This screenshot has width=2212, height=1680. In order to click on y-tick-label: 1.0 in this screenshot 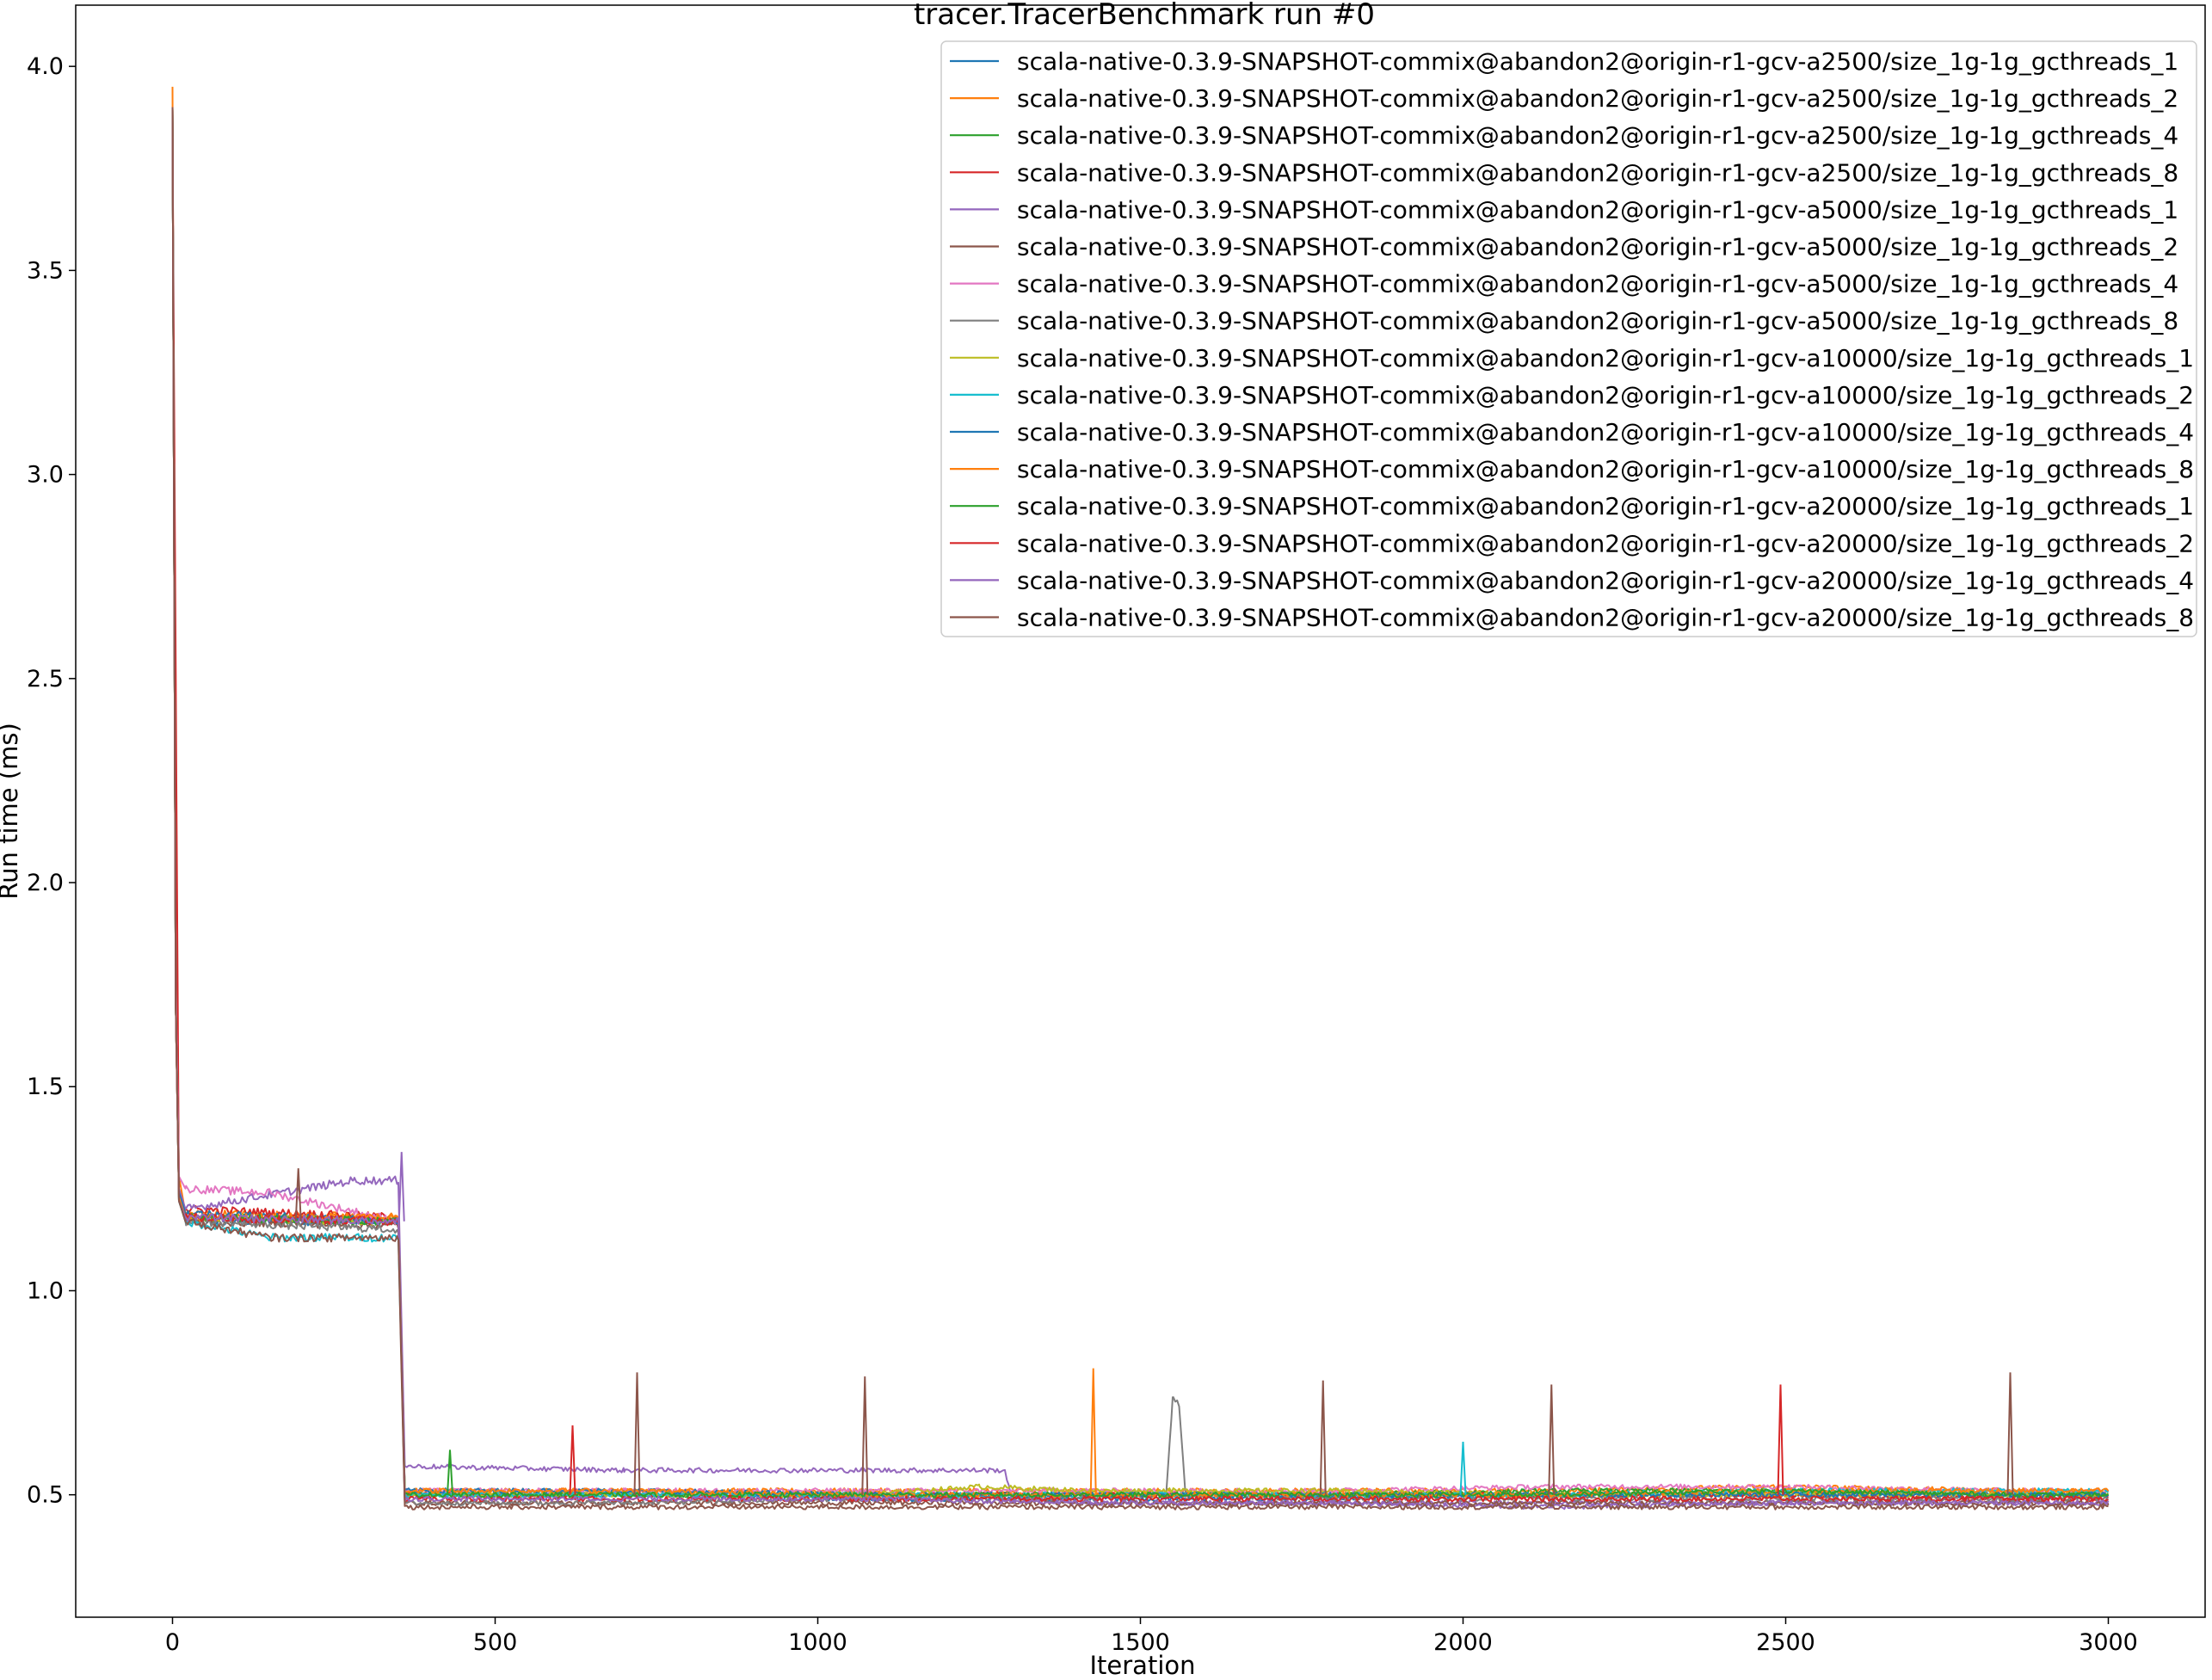, I will do `click(45, 1291)`.